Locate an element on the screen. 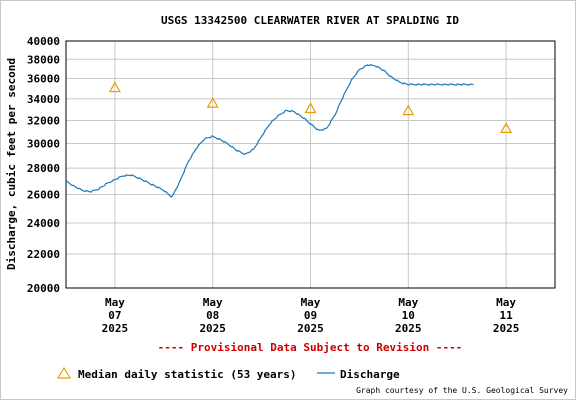  y-tick-label: 20000 is located at coordinates (43, 288).